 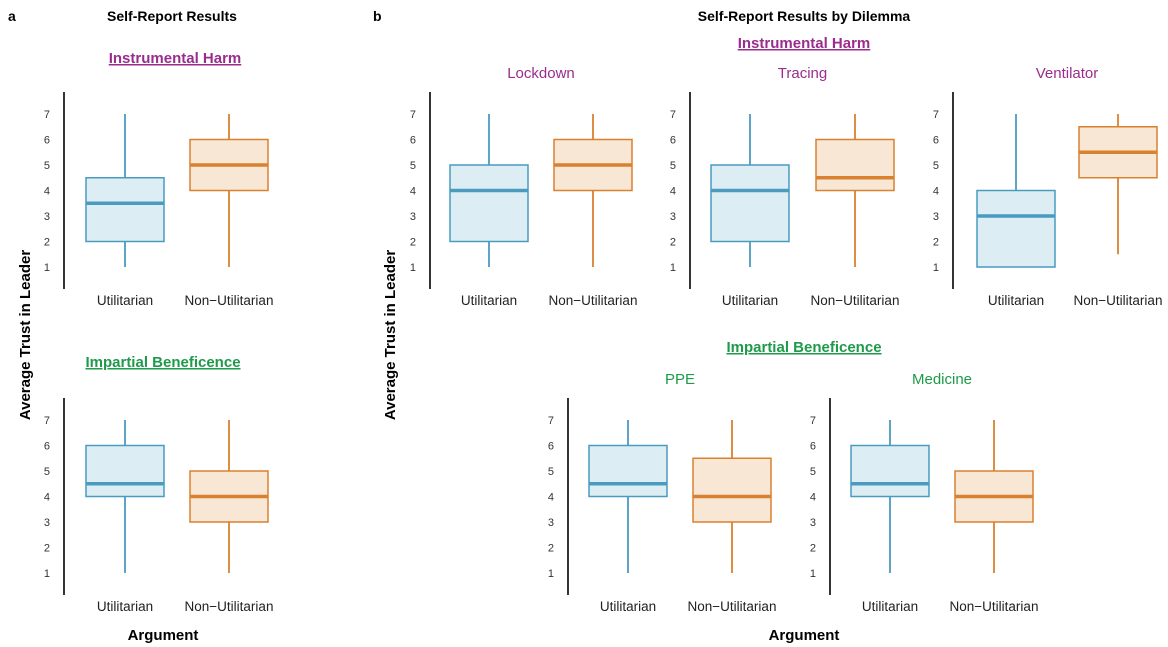 What do you see at coordinates (804, 635) in the screenshot?
I see `panel-b-xlabel: Argument` at bounding box center [804, 635].